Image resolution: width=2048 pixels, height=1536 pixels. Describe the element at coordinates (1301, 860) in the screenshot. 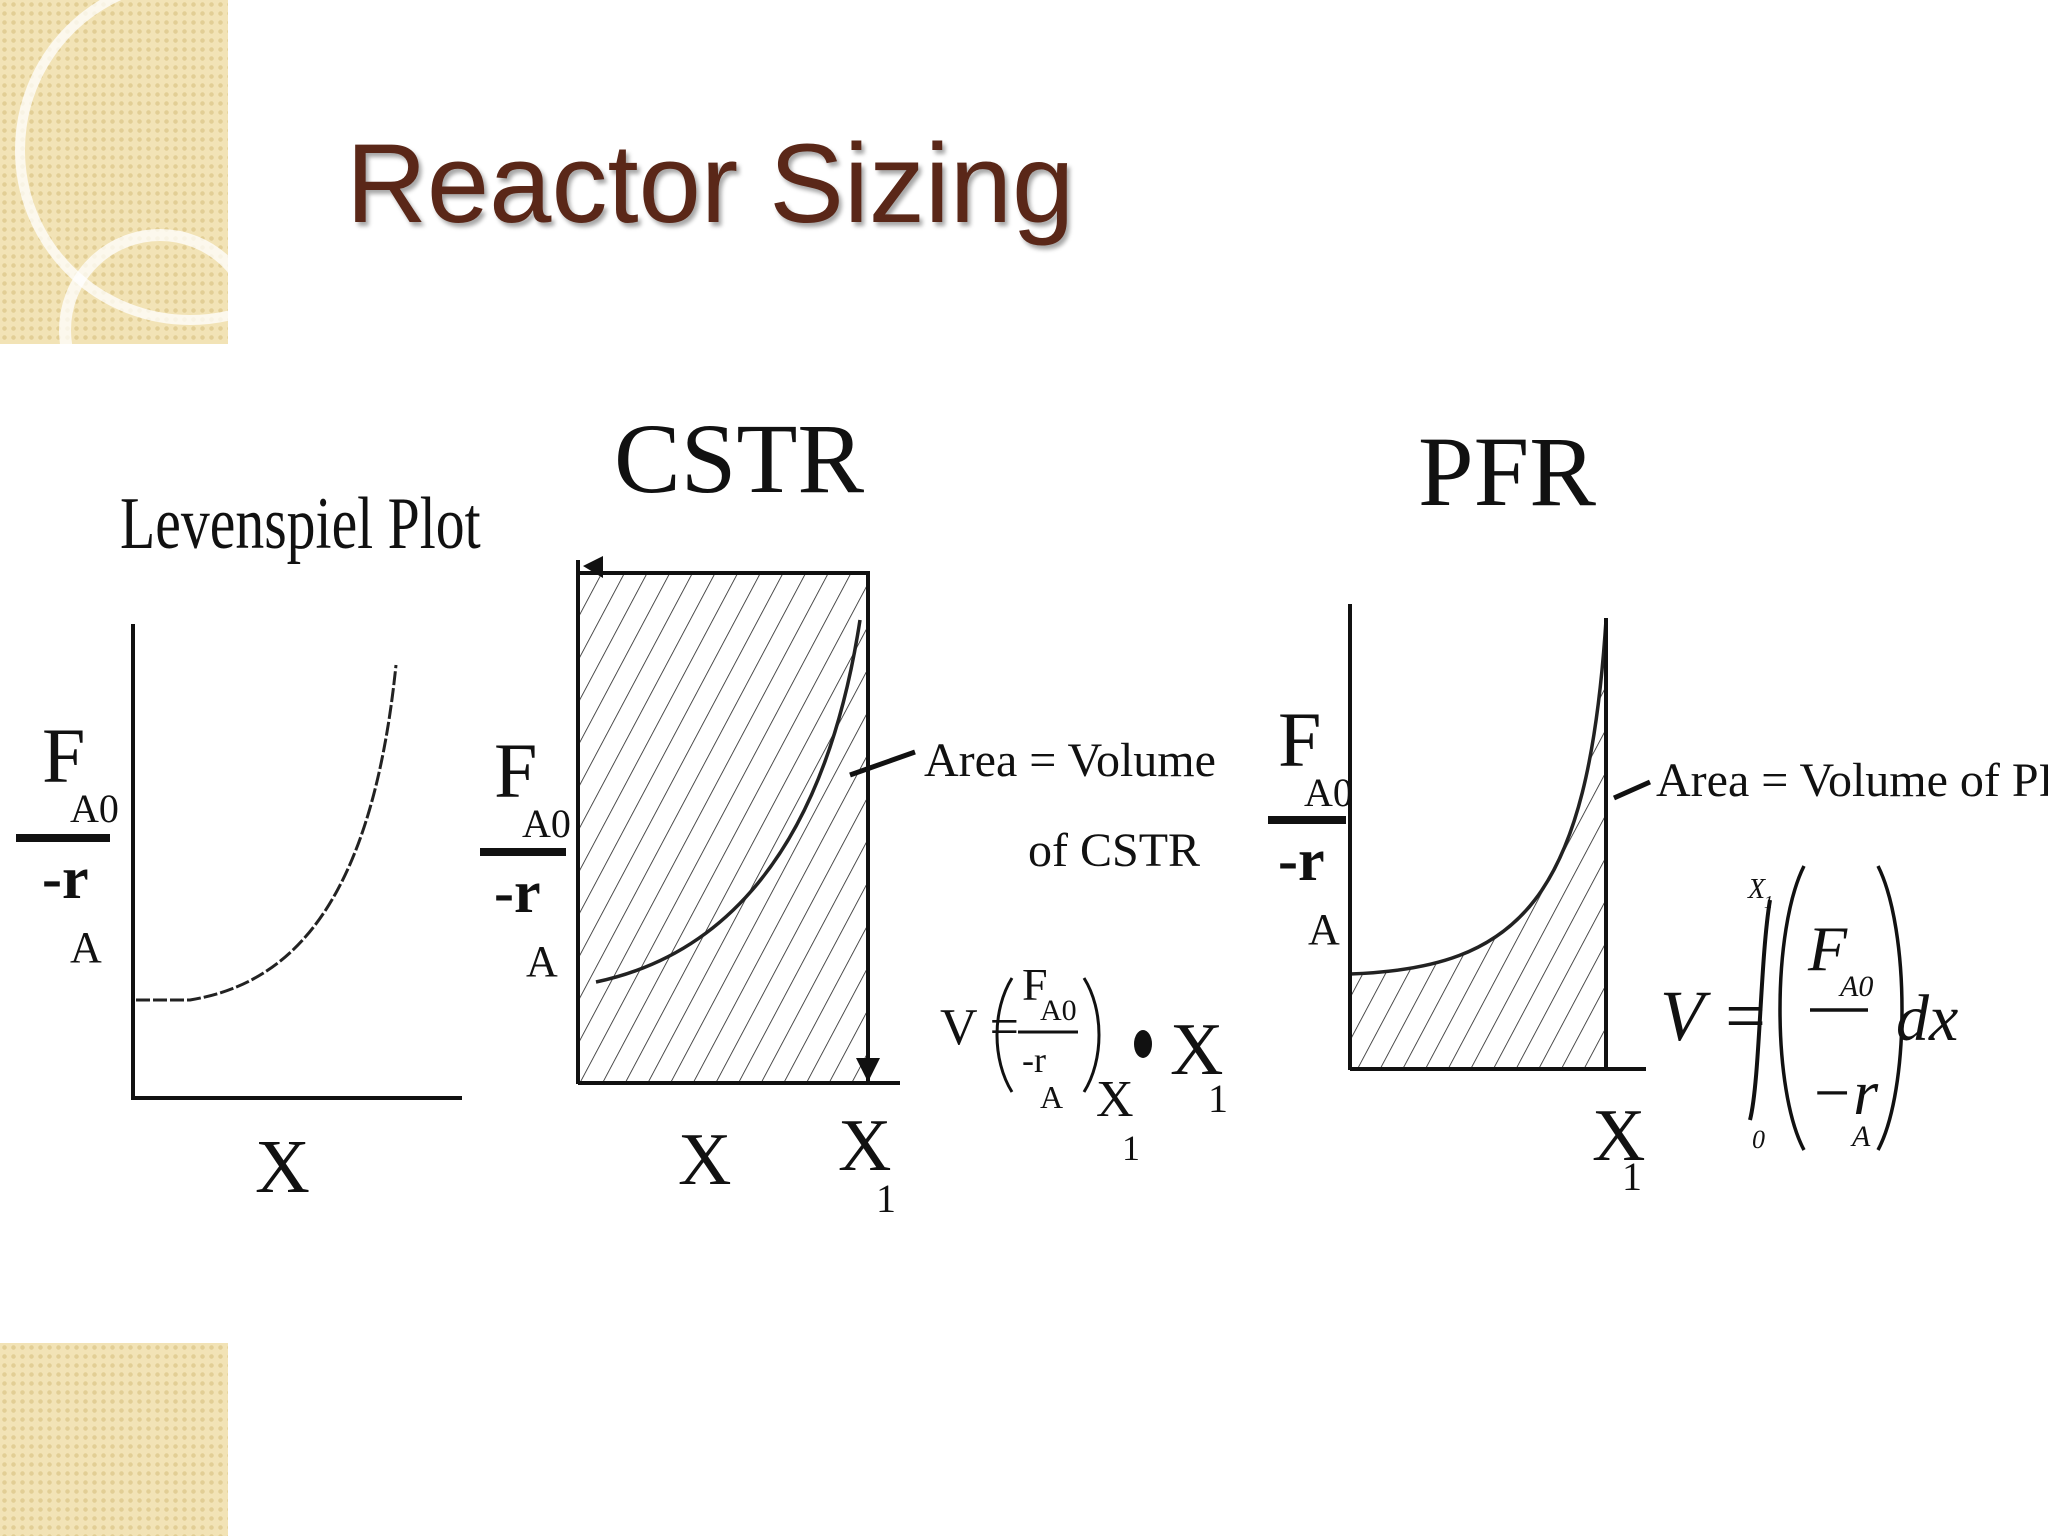

I see `pfr-y-den: -r` at that location.